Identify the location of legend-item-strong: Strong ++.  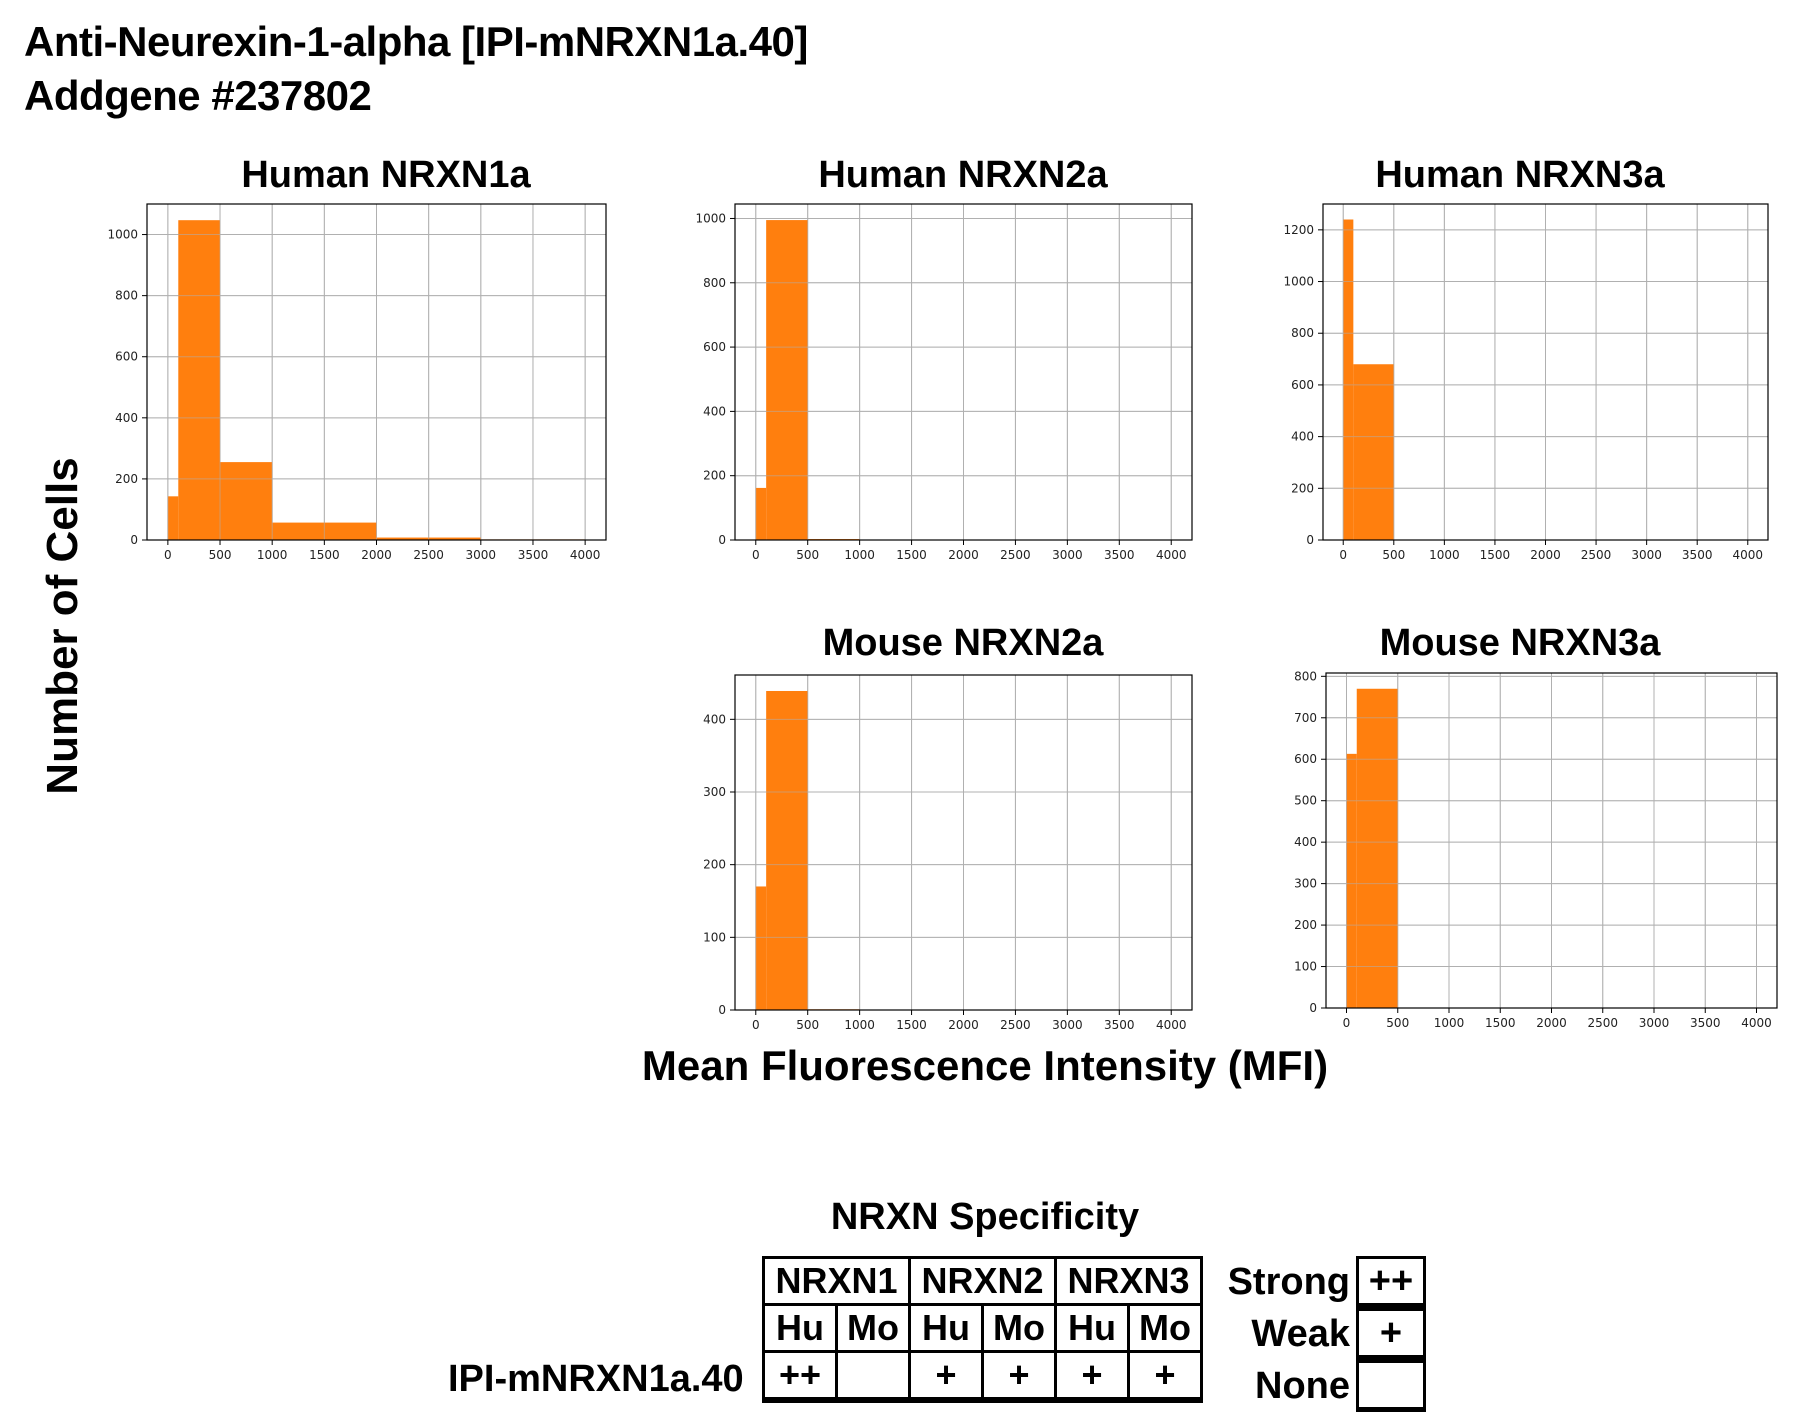
(1303, 1282).